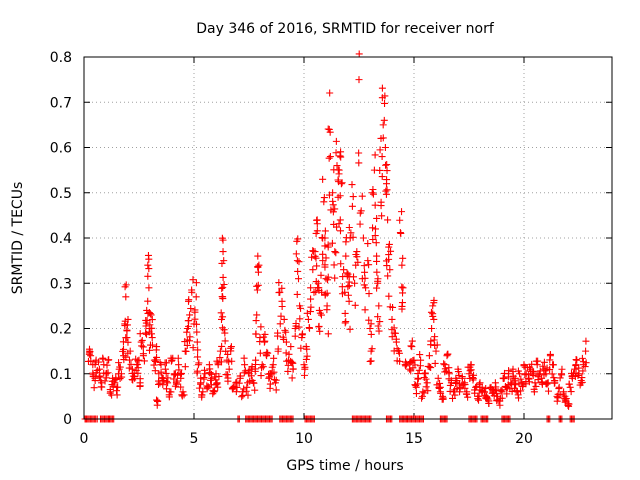  What do you see at coordinates (194, 439) in the screenshot?
I see `x-tick-label: 5` at bounding box center [194, 439].